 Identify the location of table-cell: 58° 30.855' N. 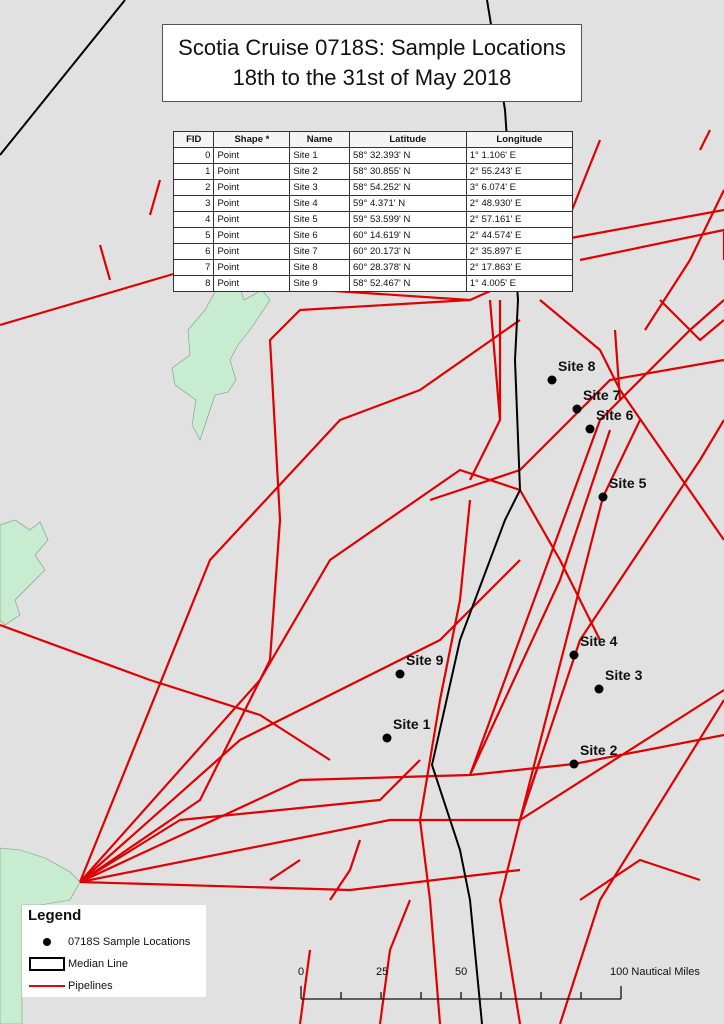
(407, 171).